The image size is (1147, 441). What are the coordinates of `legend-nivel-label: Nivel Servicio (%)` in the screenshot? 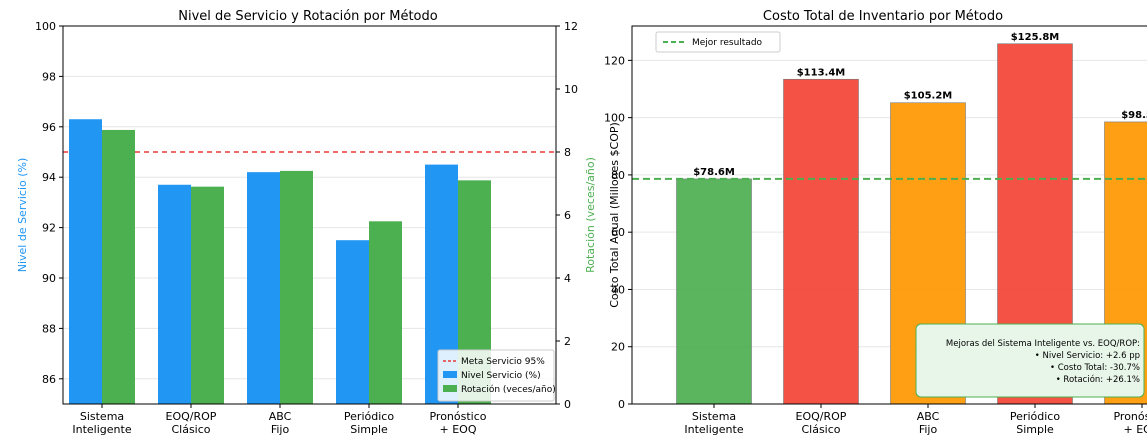 It's located at (501, 376).